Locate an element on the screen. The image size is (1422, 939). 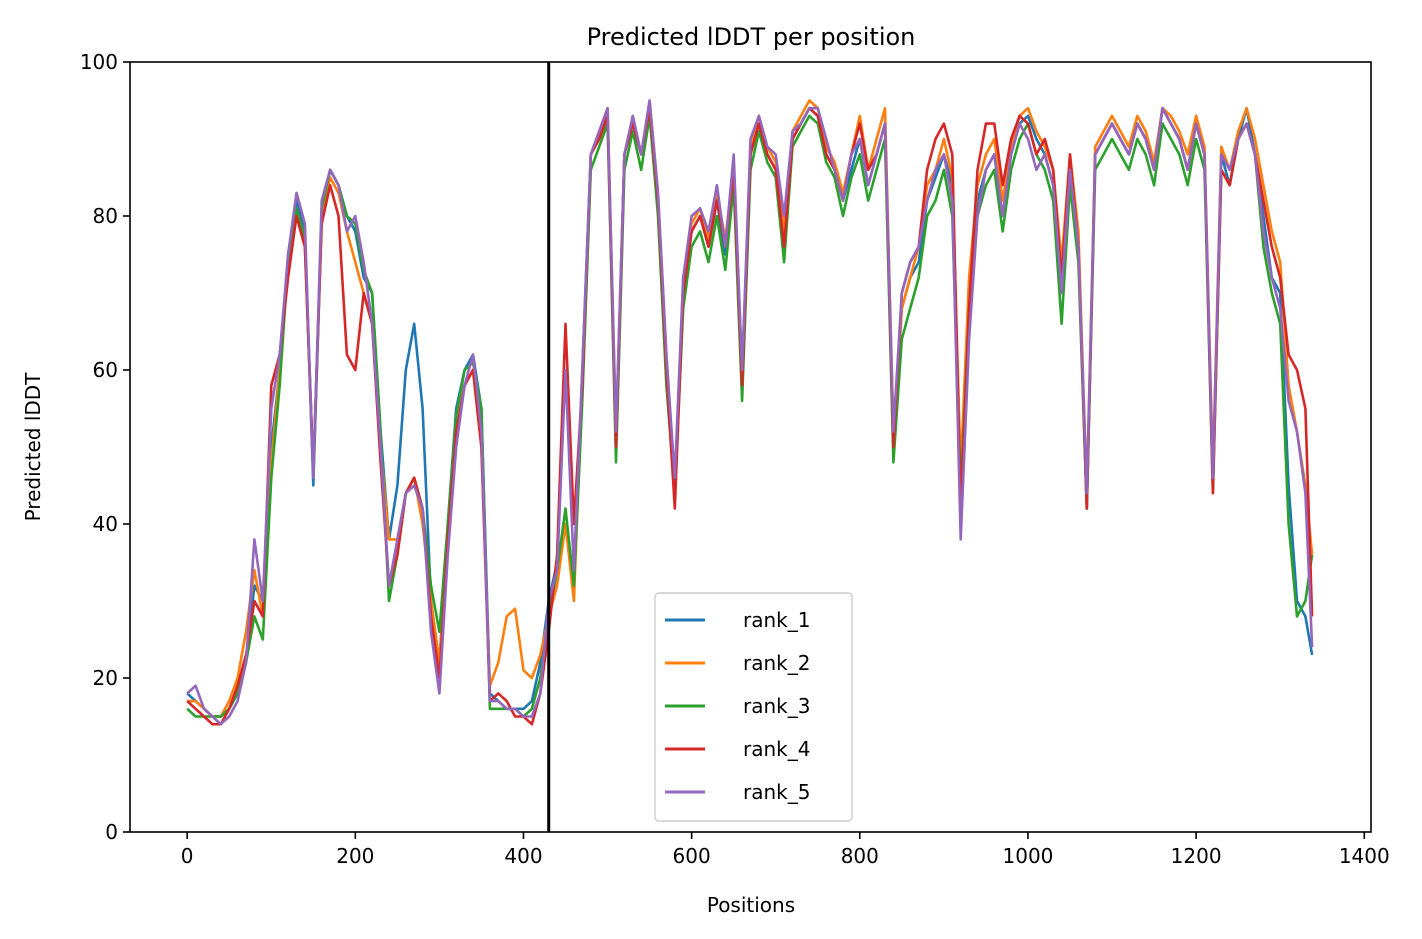
x-tick-label: 1400 is located at coordinates (1364, 856).